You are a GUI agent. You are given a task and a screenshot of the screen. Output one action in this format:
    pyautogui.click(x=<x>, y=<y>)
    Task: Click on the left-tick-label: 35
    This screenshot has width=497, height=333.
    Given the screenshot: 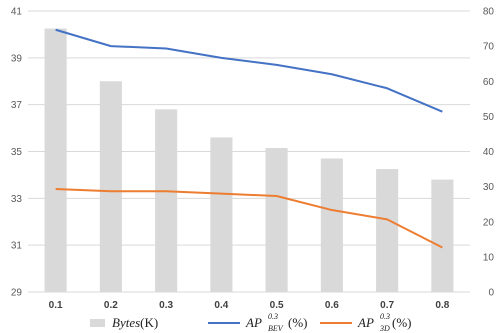 What is the action you would take?
    pyautogui.click(x=17, y=152)
    